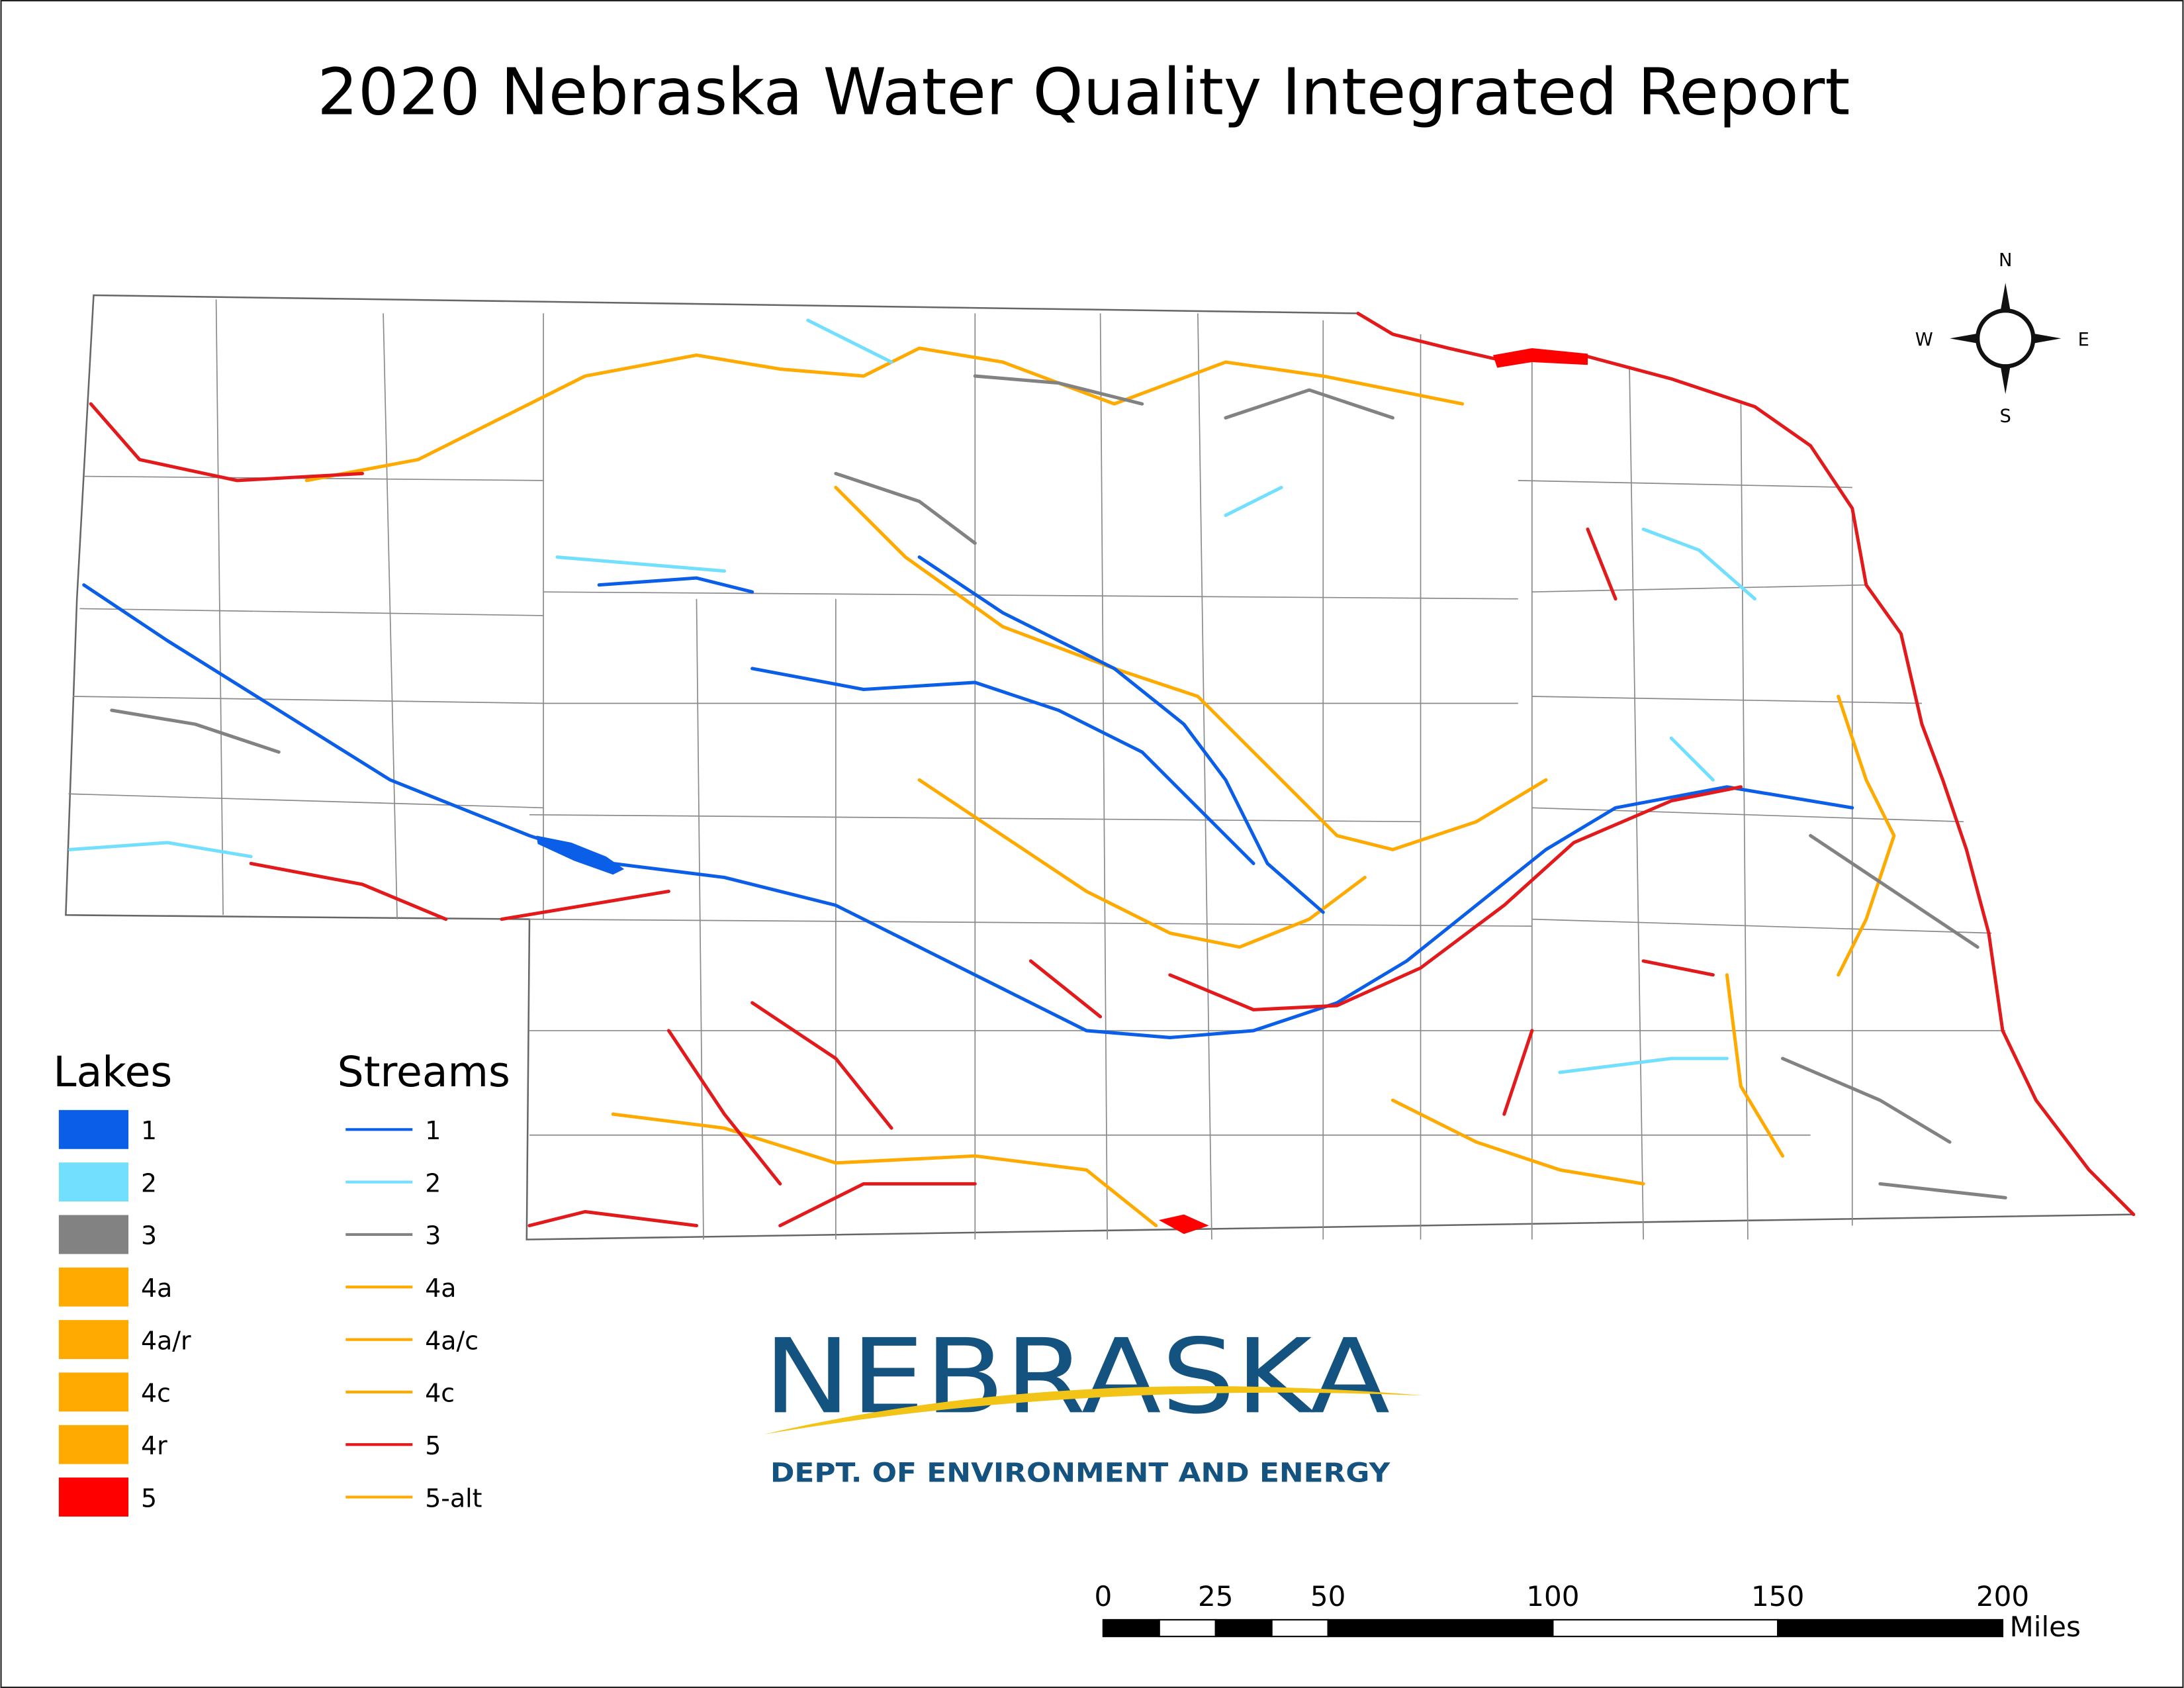 This screenshot has width=2184, height=1688. I want to click on scale-bar: Miles 0 25 50 100 150 200, so click(1587, 1611).